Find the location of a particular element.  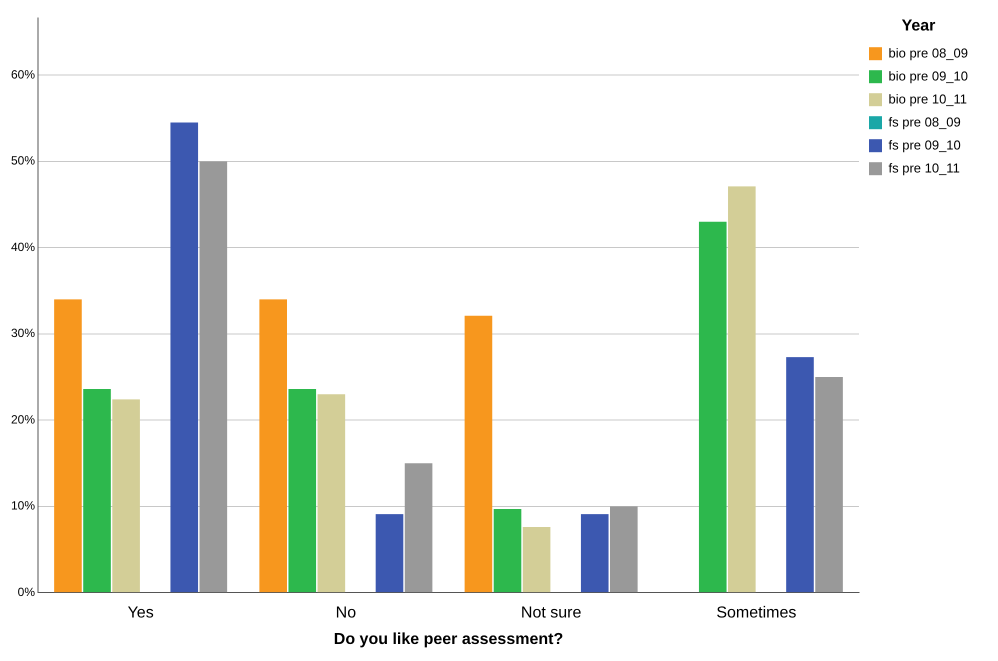

x-tick-label: Not sure is located at coordinates (551, 613).